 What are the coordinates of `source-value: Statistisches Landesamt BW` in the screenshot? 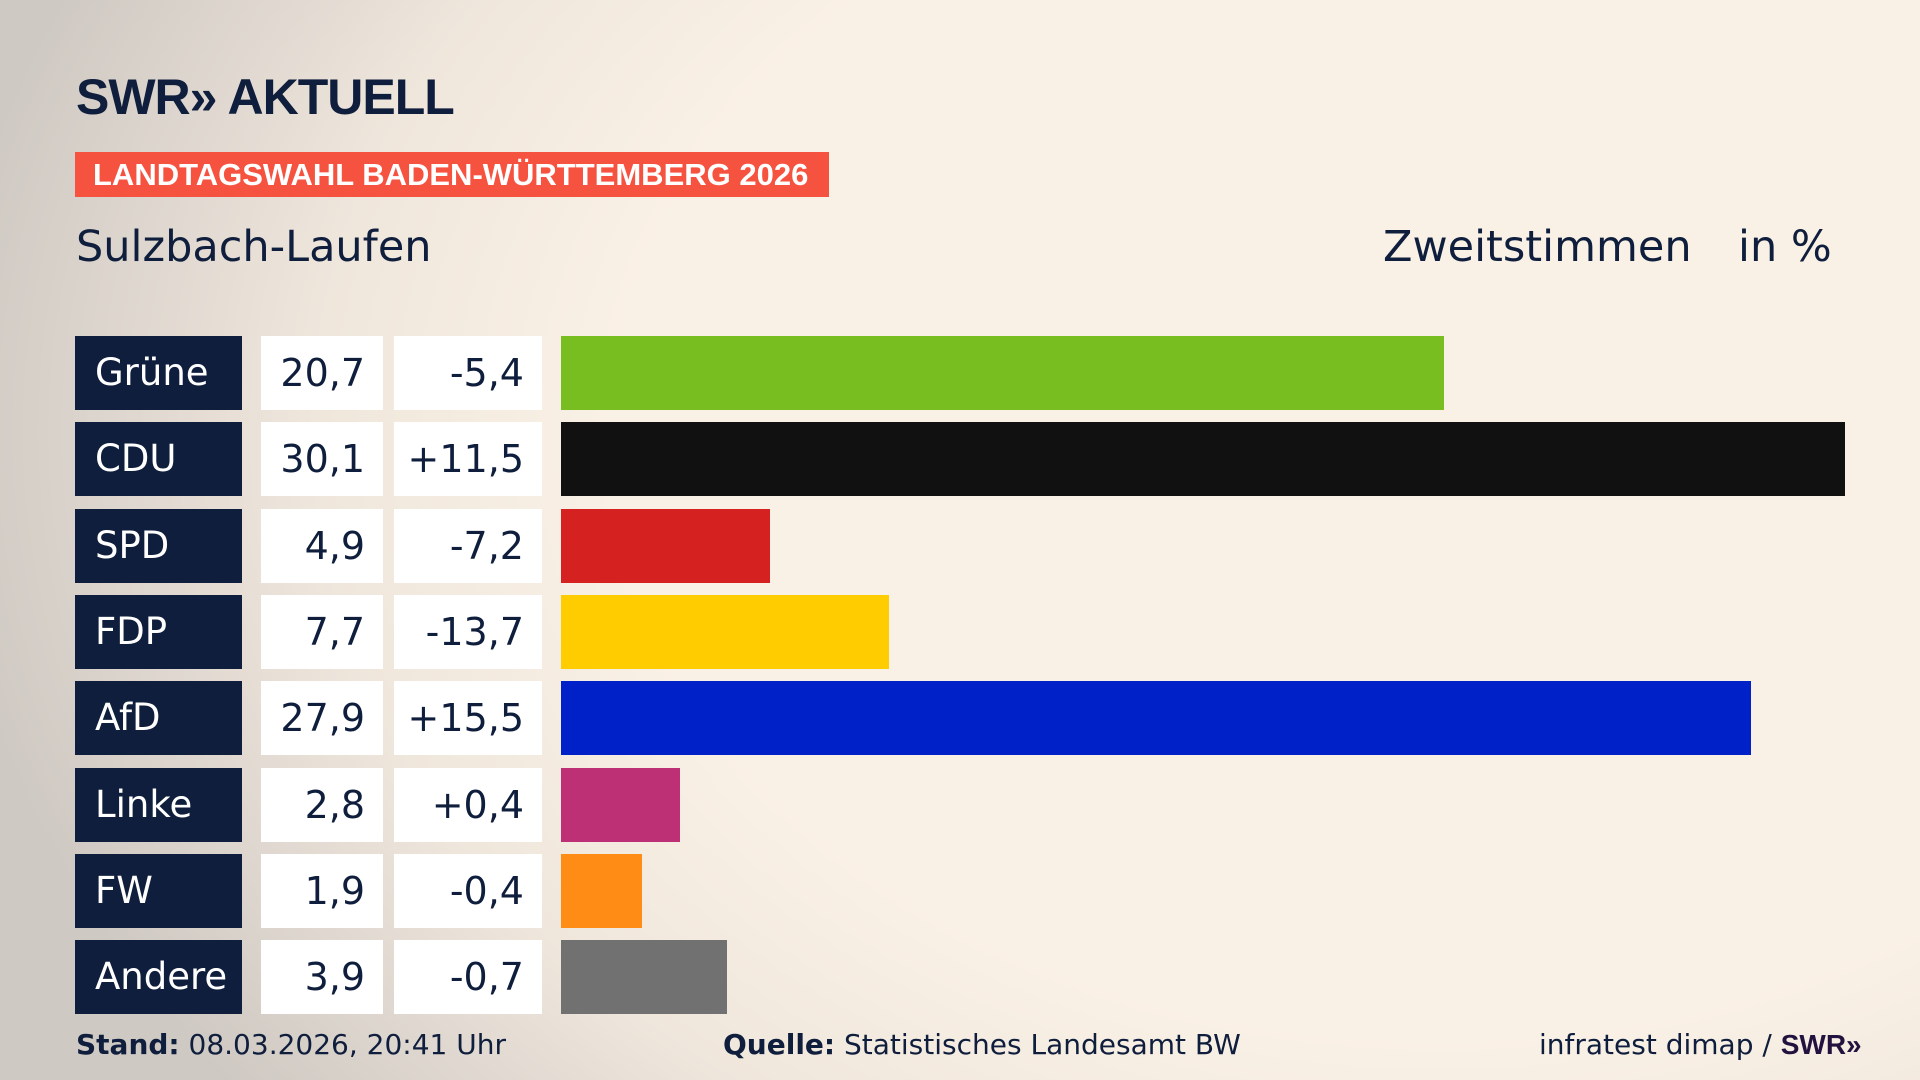 It's located at (1042, 1044).